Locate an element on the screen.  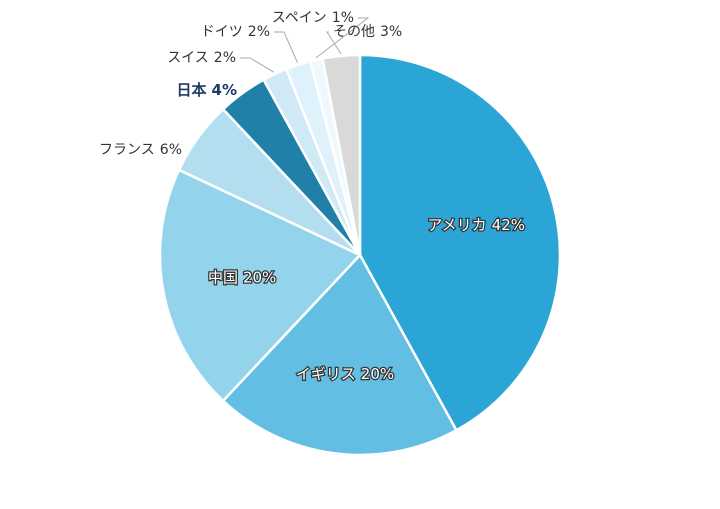
category-label: スペイン is located at coordinates (299, 18).